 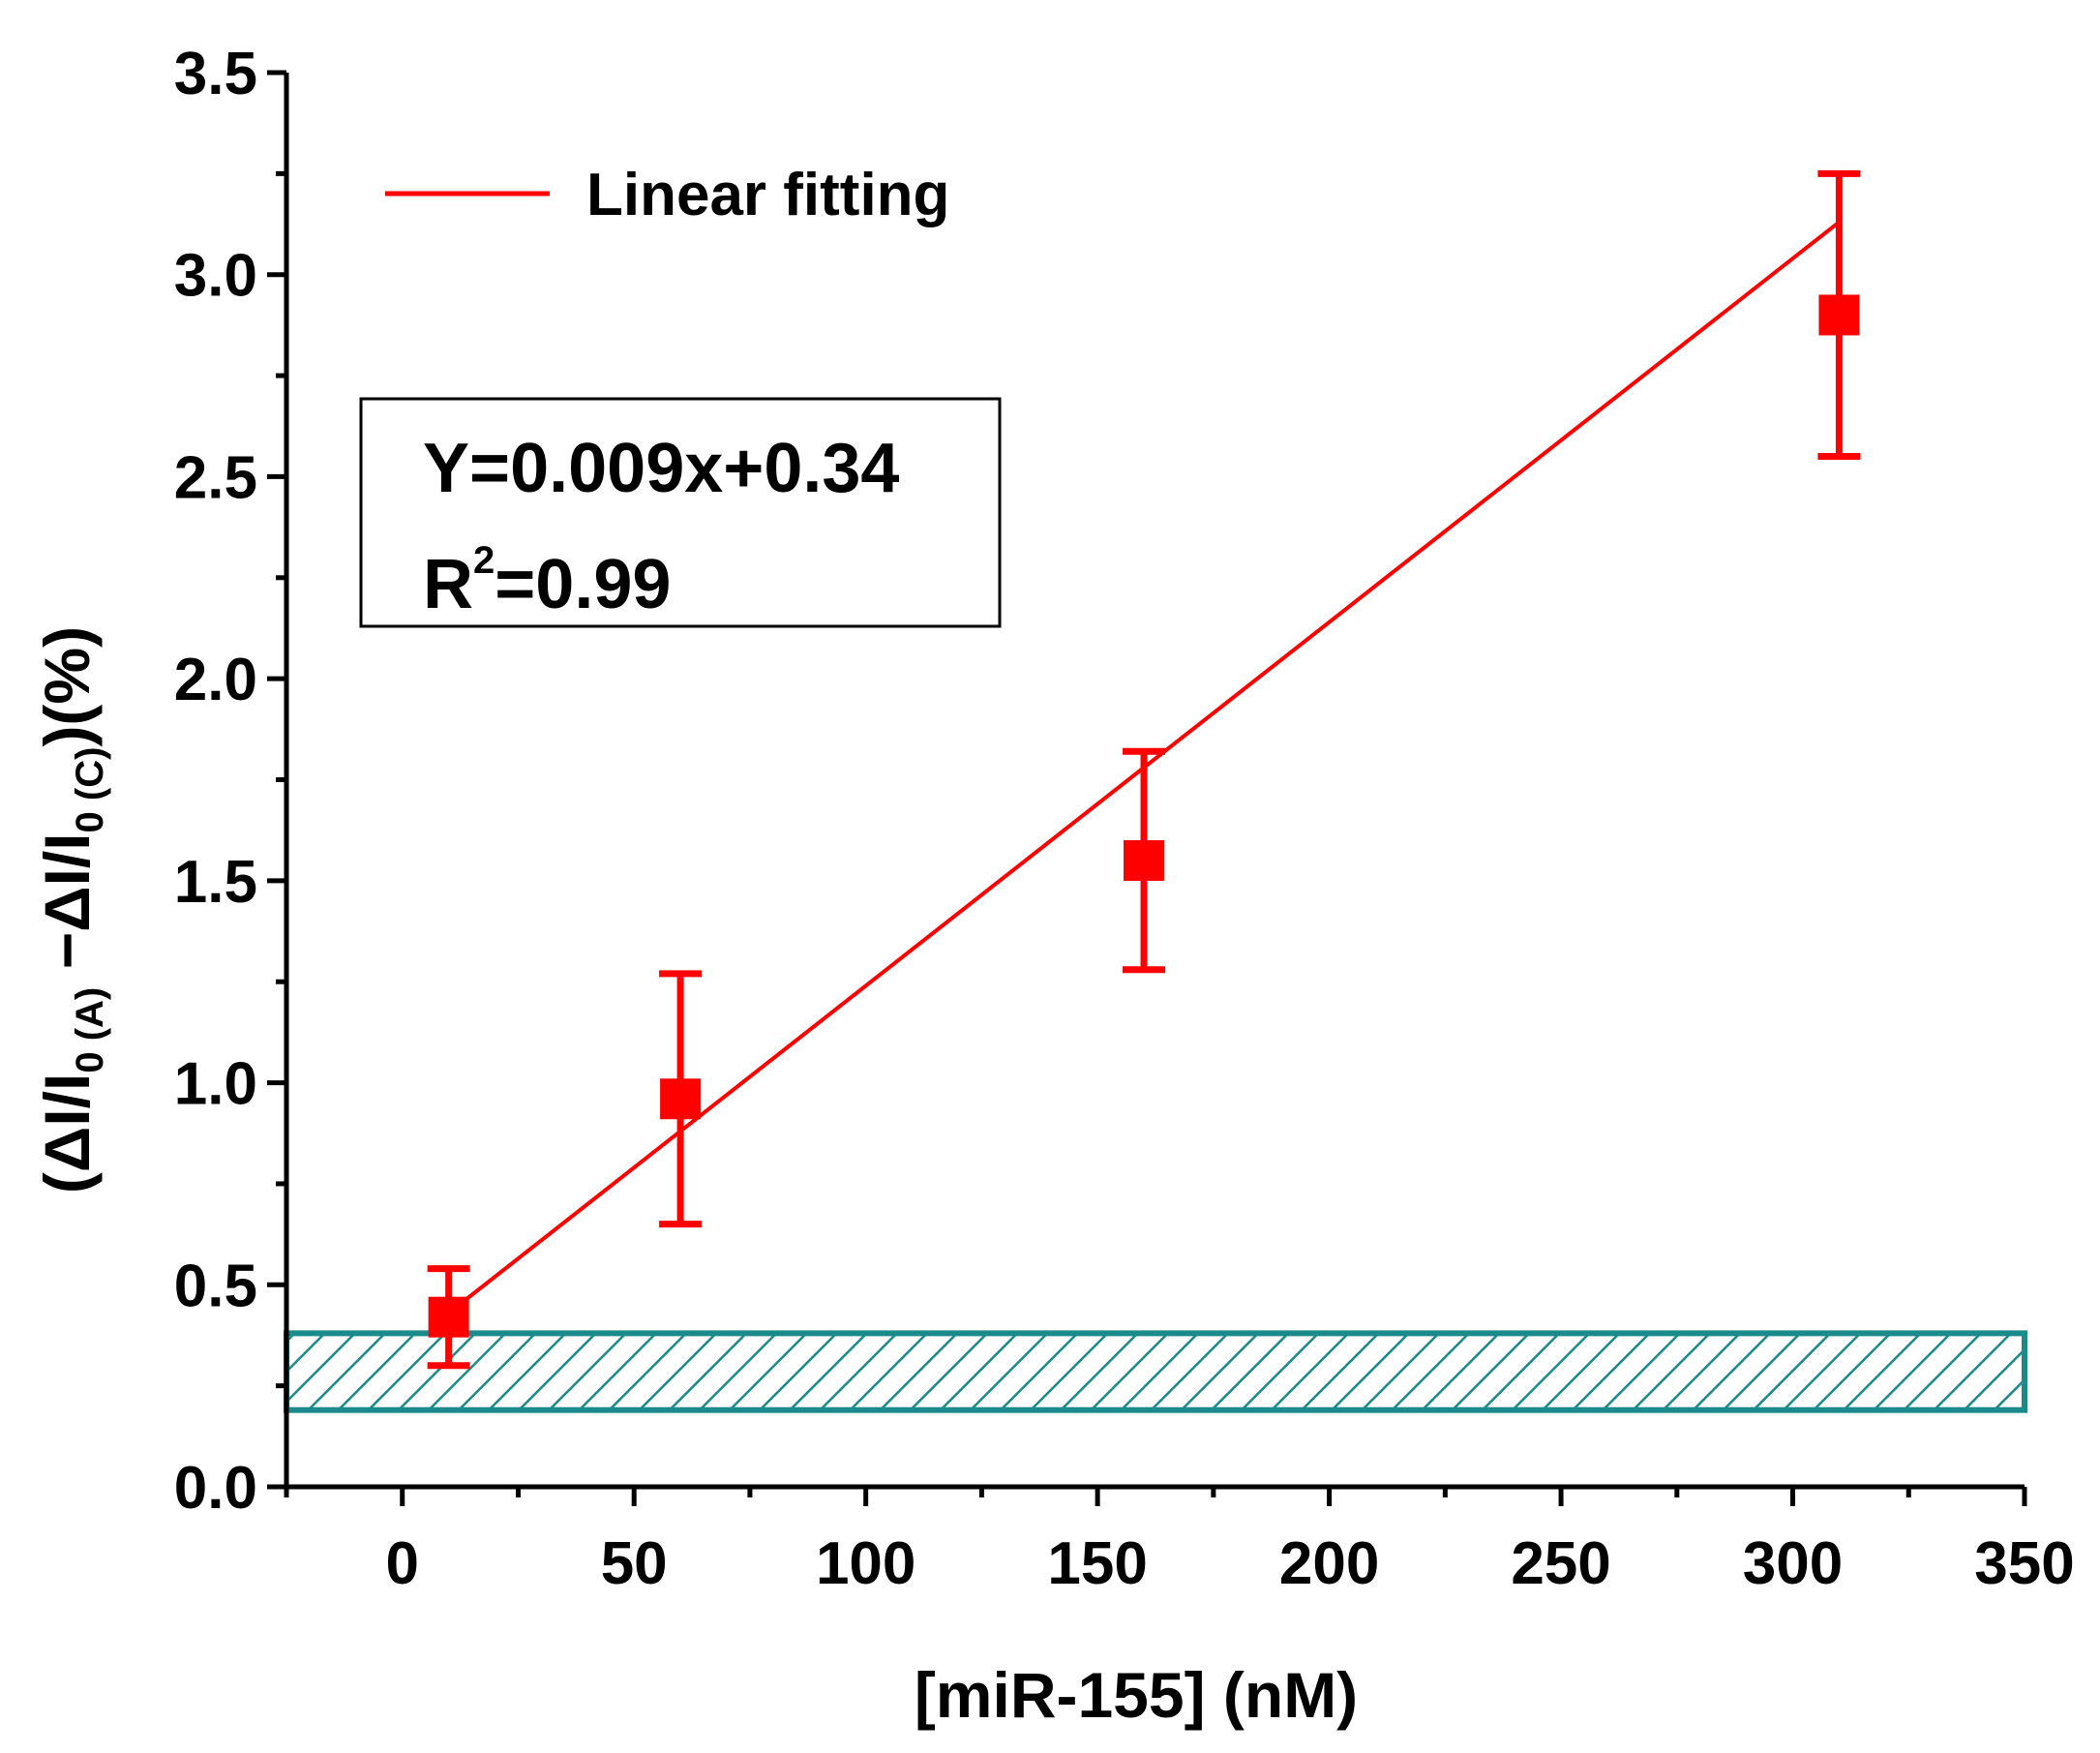 I want to click on y-title-part: −ΔI/I, so click(x=67, y=909).